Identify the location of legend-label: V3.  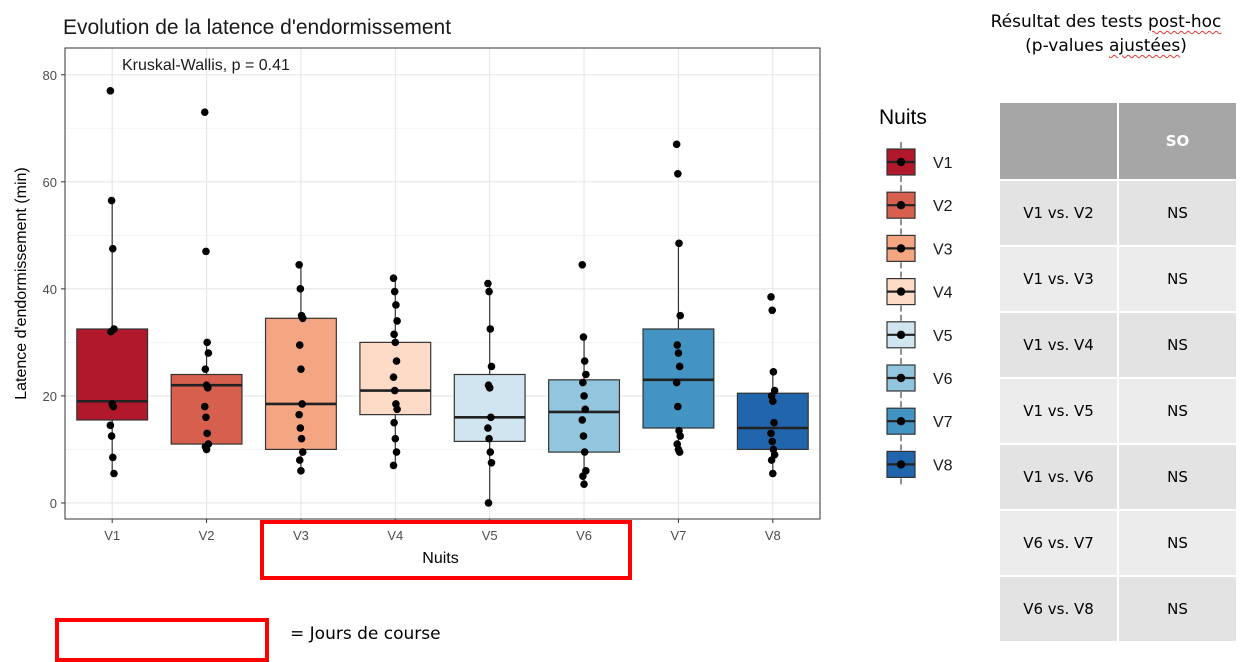
(943, 249).